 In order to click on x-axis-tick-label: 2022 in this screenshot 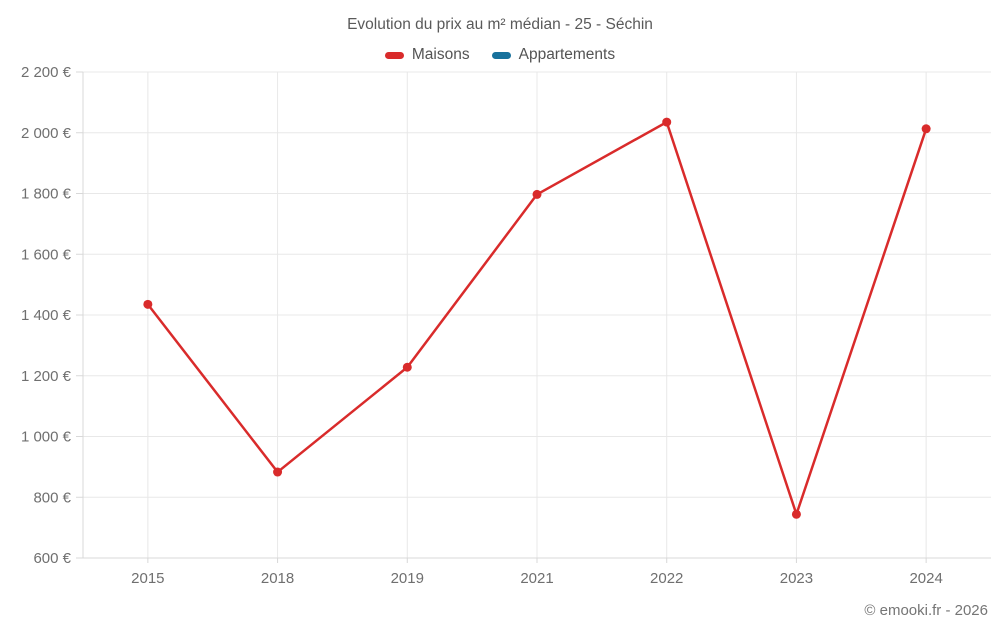, I will do `click(666, 578)`.